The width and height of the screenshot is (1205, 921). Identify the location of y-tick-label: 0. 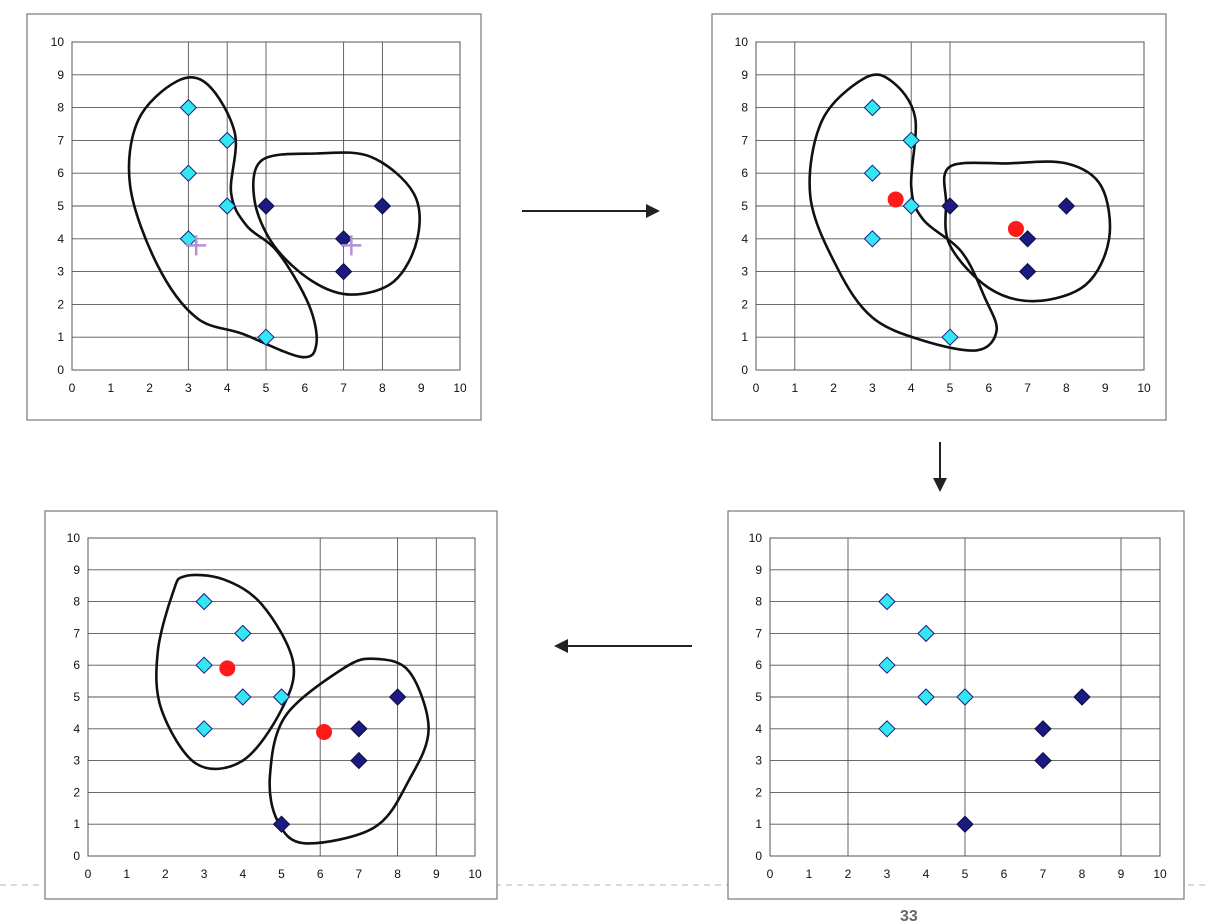
(76, 856).